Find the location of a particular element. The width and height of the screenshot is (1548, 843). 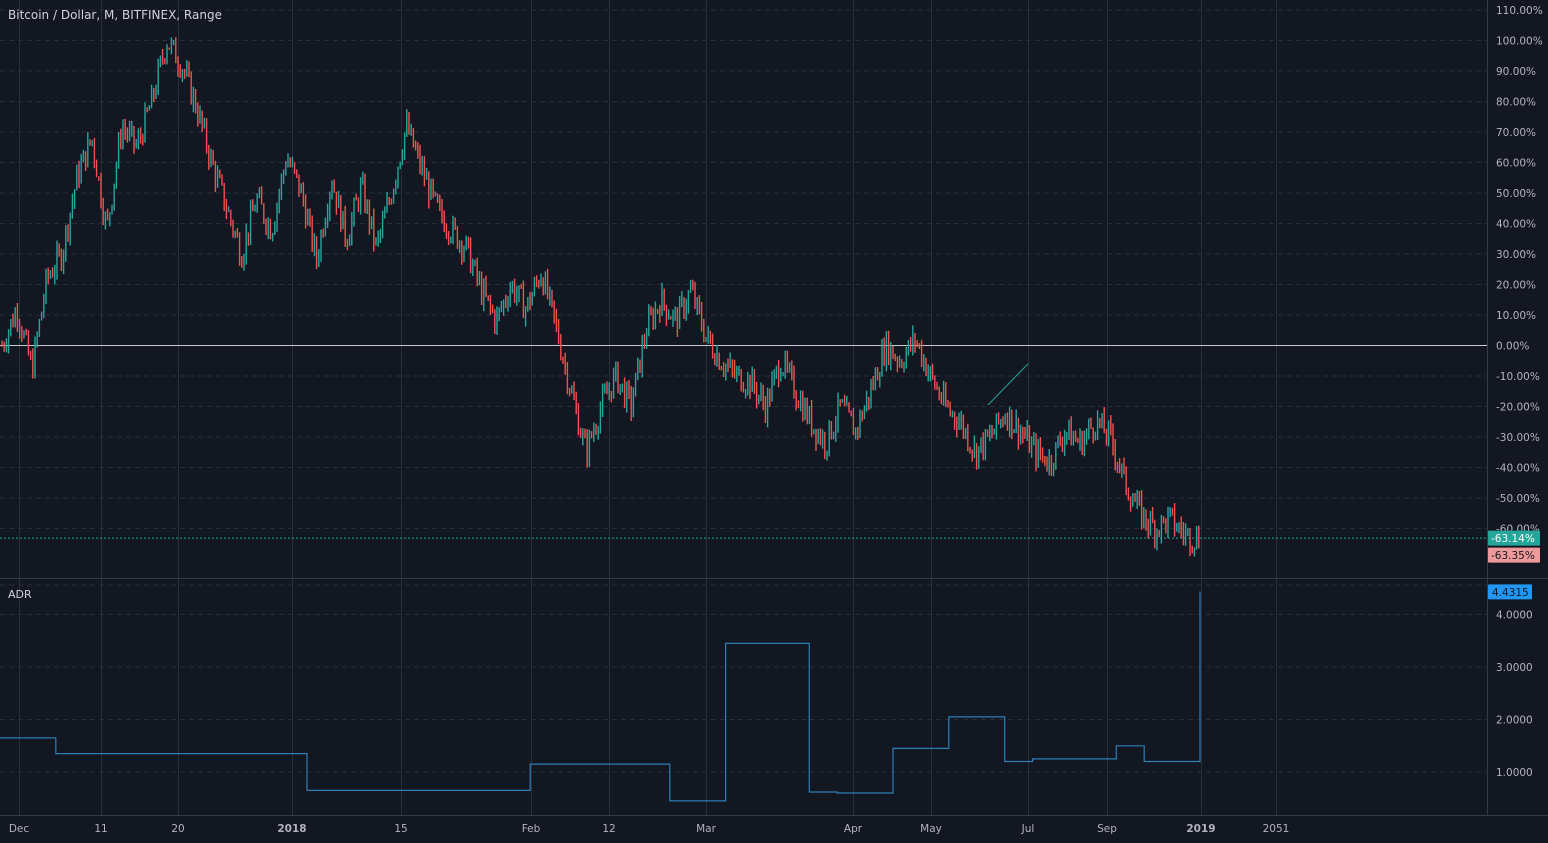

y-tick-label: 30.00% is located at coordinates (1516, 255).